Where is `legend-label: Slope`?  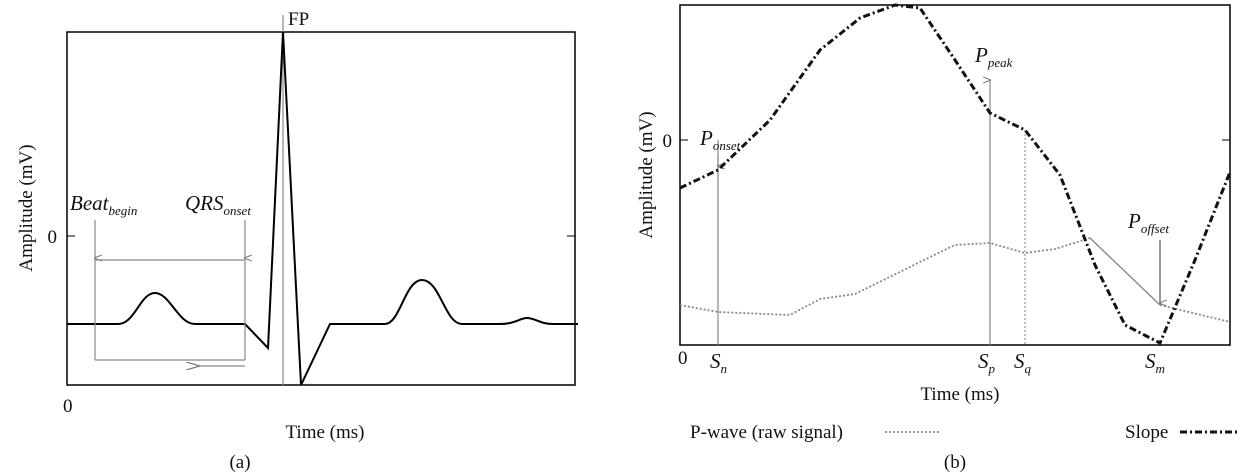 legend-label: Slope is located at coordinates (1146, 432).